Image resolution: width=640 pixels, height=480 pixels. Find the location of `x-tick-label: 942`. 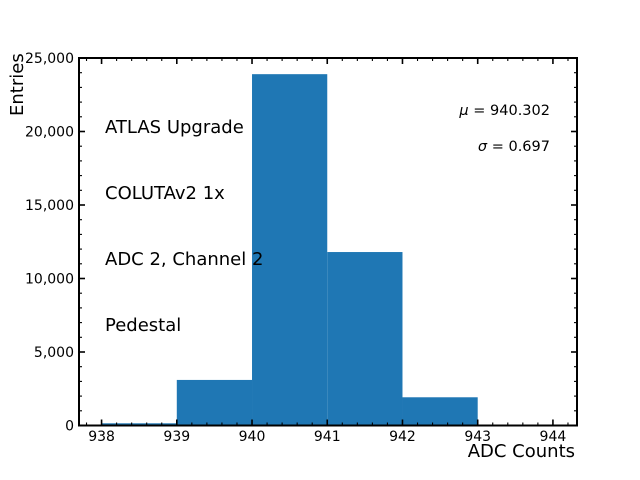

x-tick-label: 942 is located at coordinates (402, 437).